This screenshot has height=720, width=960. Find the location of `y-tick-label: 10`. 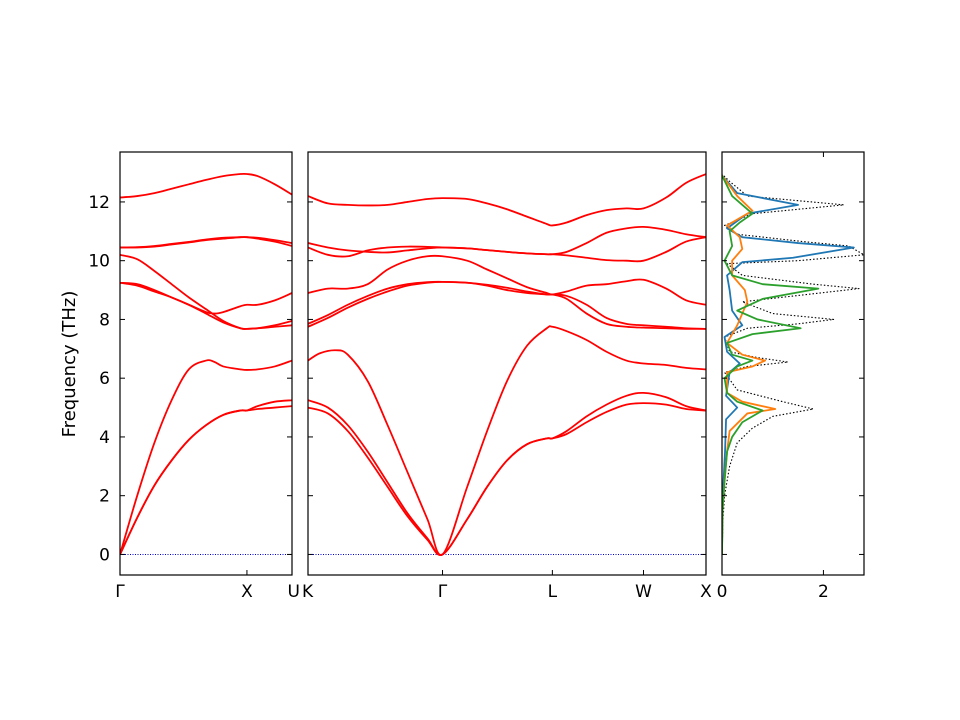

y-tick-label: 10 is located at coordinates (99, 262).